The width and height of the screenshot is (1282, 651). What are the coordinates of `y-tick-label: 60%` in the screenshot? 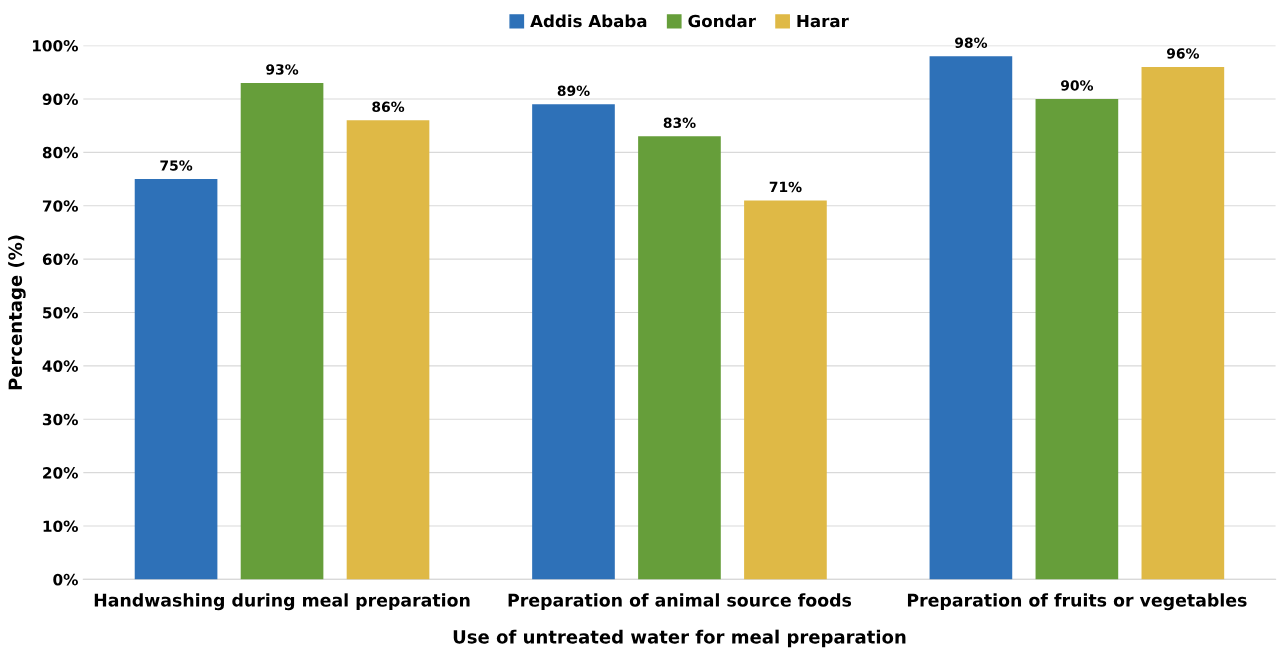 It's located at (60, 259).